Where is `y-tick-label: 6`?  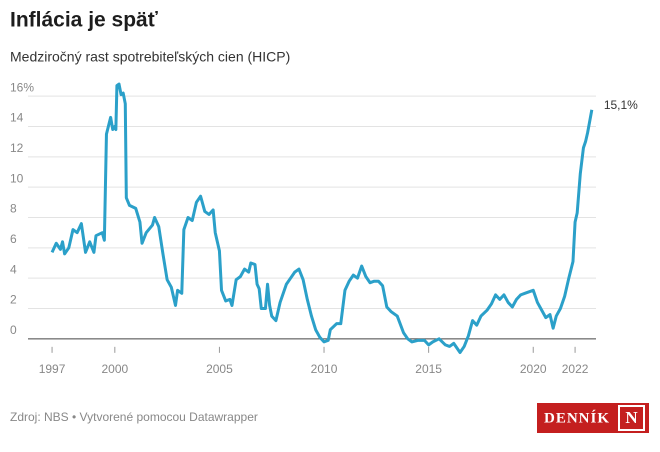
y-tick-label: 6 is located at coordinates (13, 239).